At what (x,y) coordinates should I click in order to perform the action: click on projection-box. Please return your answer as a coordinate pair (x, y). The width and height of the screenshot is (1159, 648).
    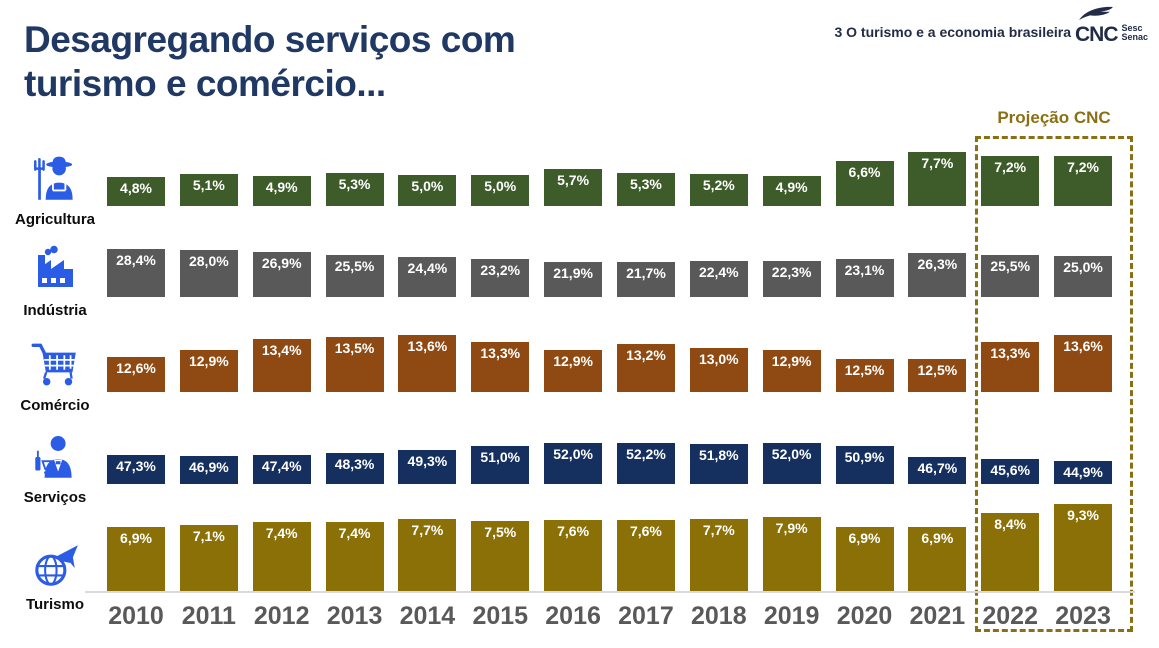
    Looking at the image, I should click on (1054, 384).